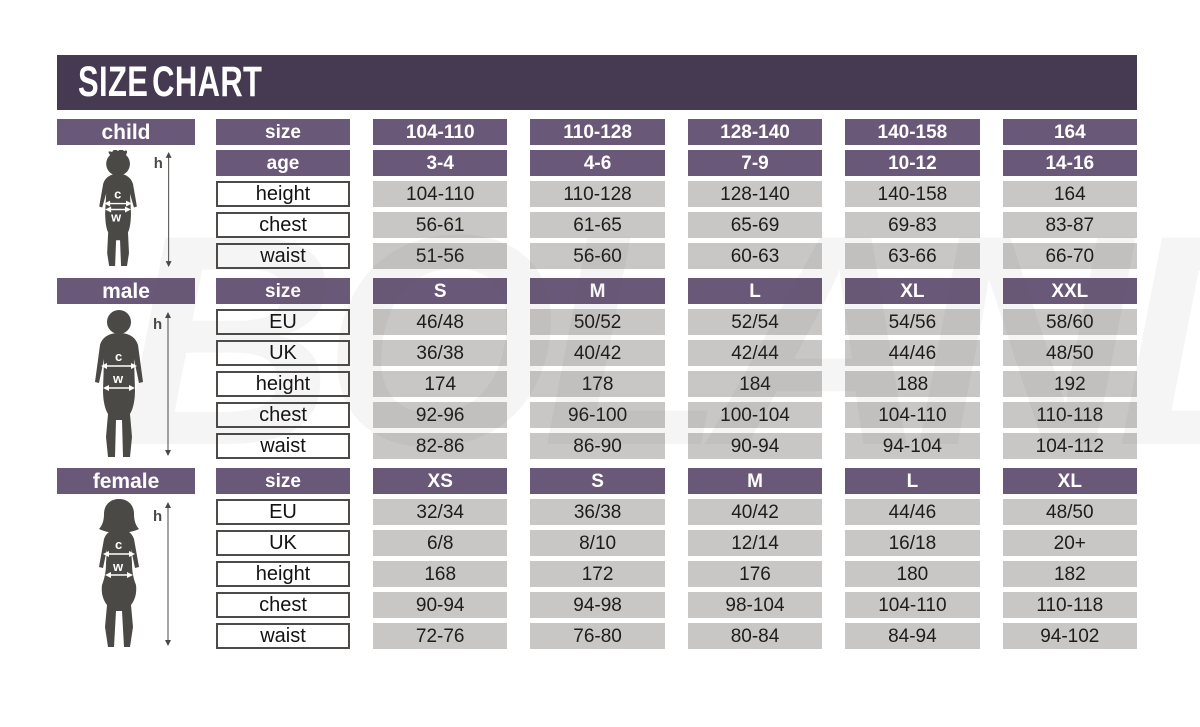 The height and width of the screenshot is (727, 1200). Describe the element at coordinates (1069, 543) in the screenshot. I see `value-cell: 20+` at that location.